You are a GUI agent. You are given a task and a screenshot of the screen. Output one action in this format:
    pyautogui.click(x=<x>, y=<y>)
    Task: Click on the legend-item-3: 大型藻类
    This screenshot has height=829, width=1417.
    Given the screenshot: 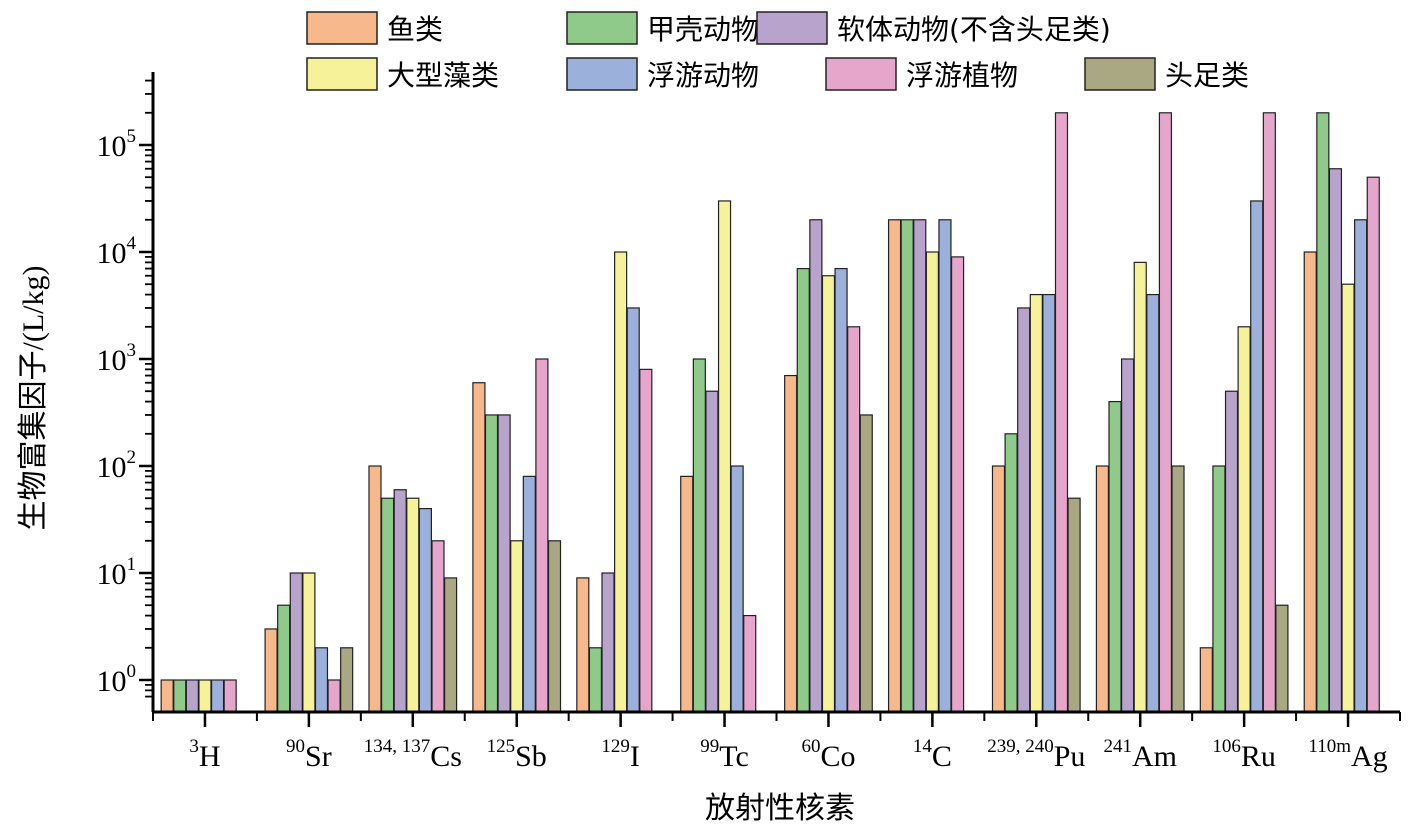 What is the action you would take?
    pyautogui.click(x=402, y=74)
    